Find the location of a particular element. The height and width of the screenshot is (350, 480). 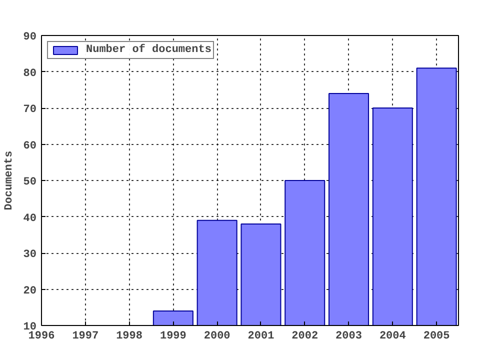

y-tick-label: 80 is located at coordinates (29, 74).